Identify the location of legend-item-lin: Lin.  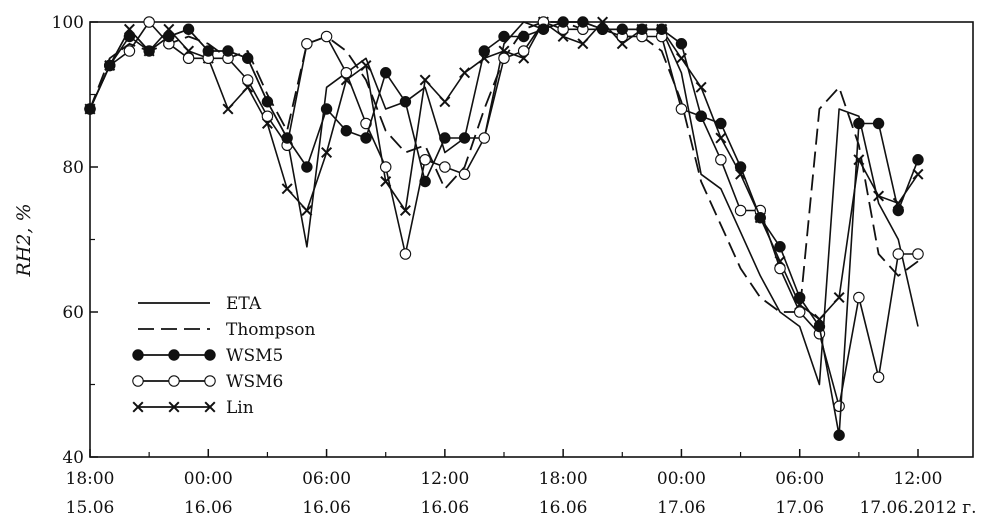
(193, 408).